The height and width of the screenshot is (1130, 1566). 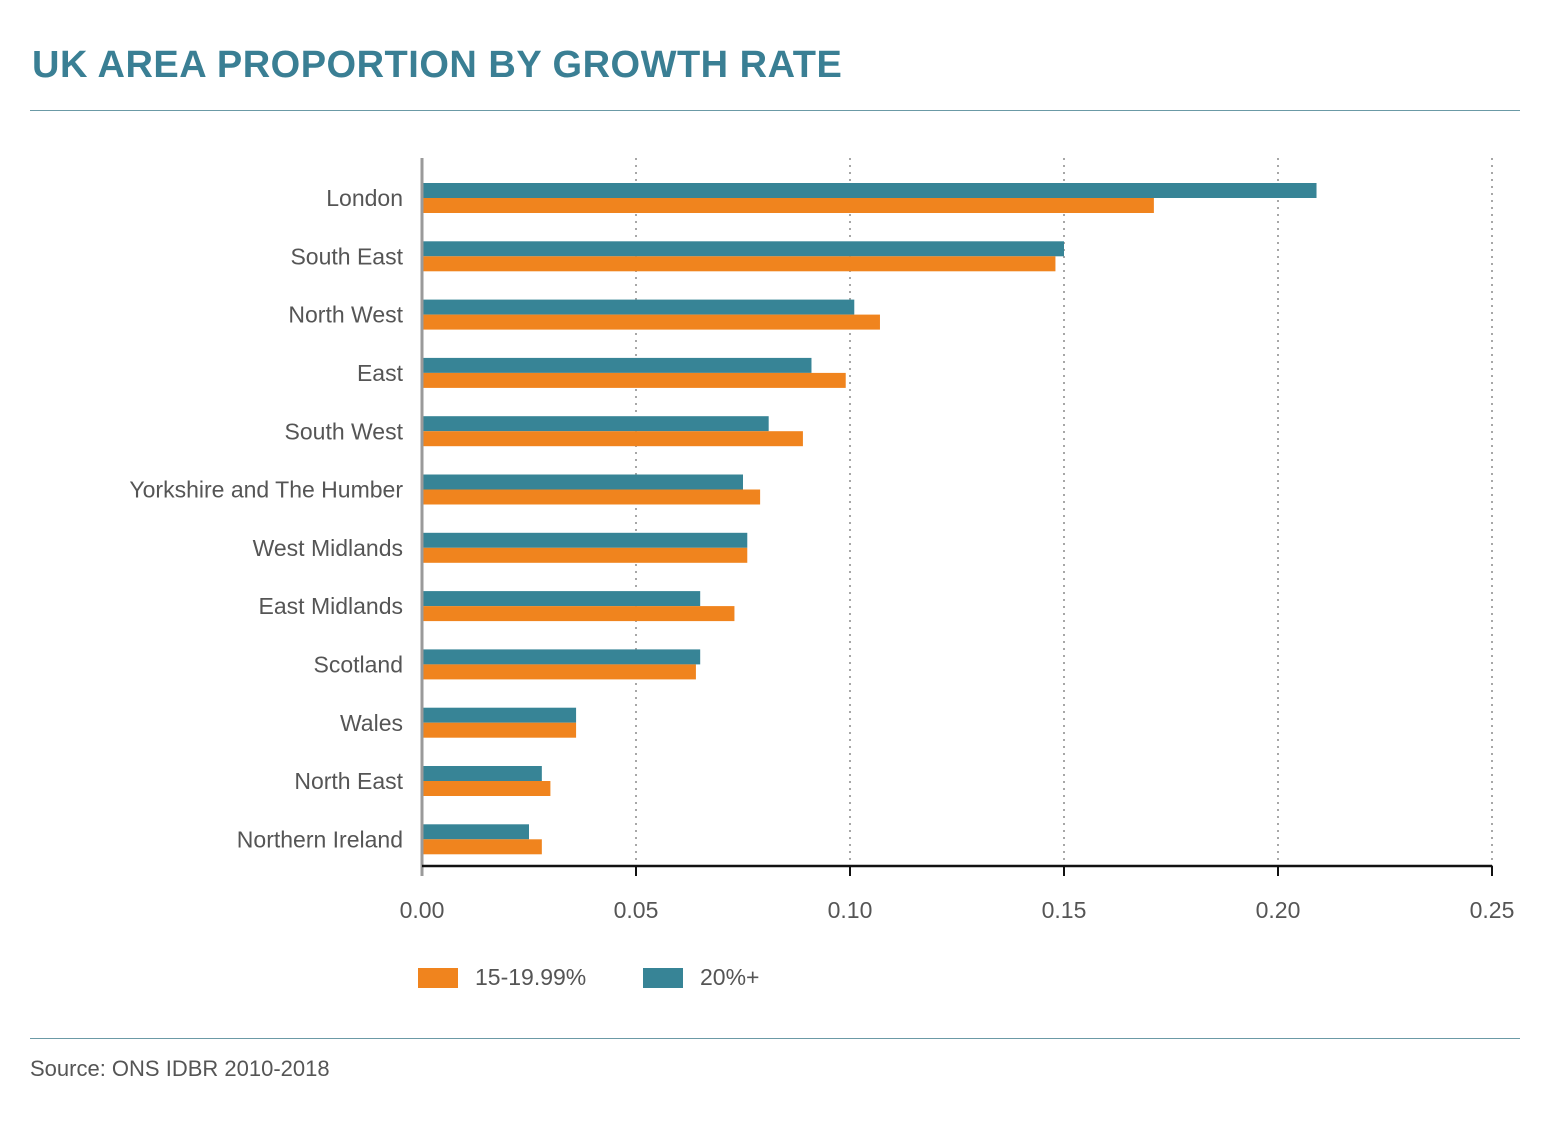 What do you see at coordinates (180, 1068) in the screenshot?
I see `source-note: Source: ONS IDBR 2010-2018` at bounding box center [180, 1068].